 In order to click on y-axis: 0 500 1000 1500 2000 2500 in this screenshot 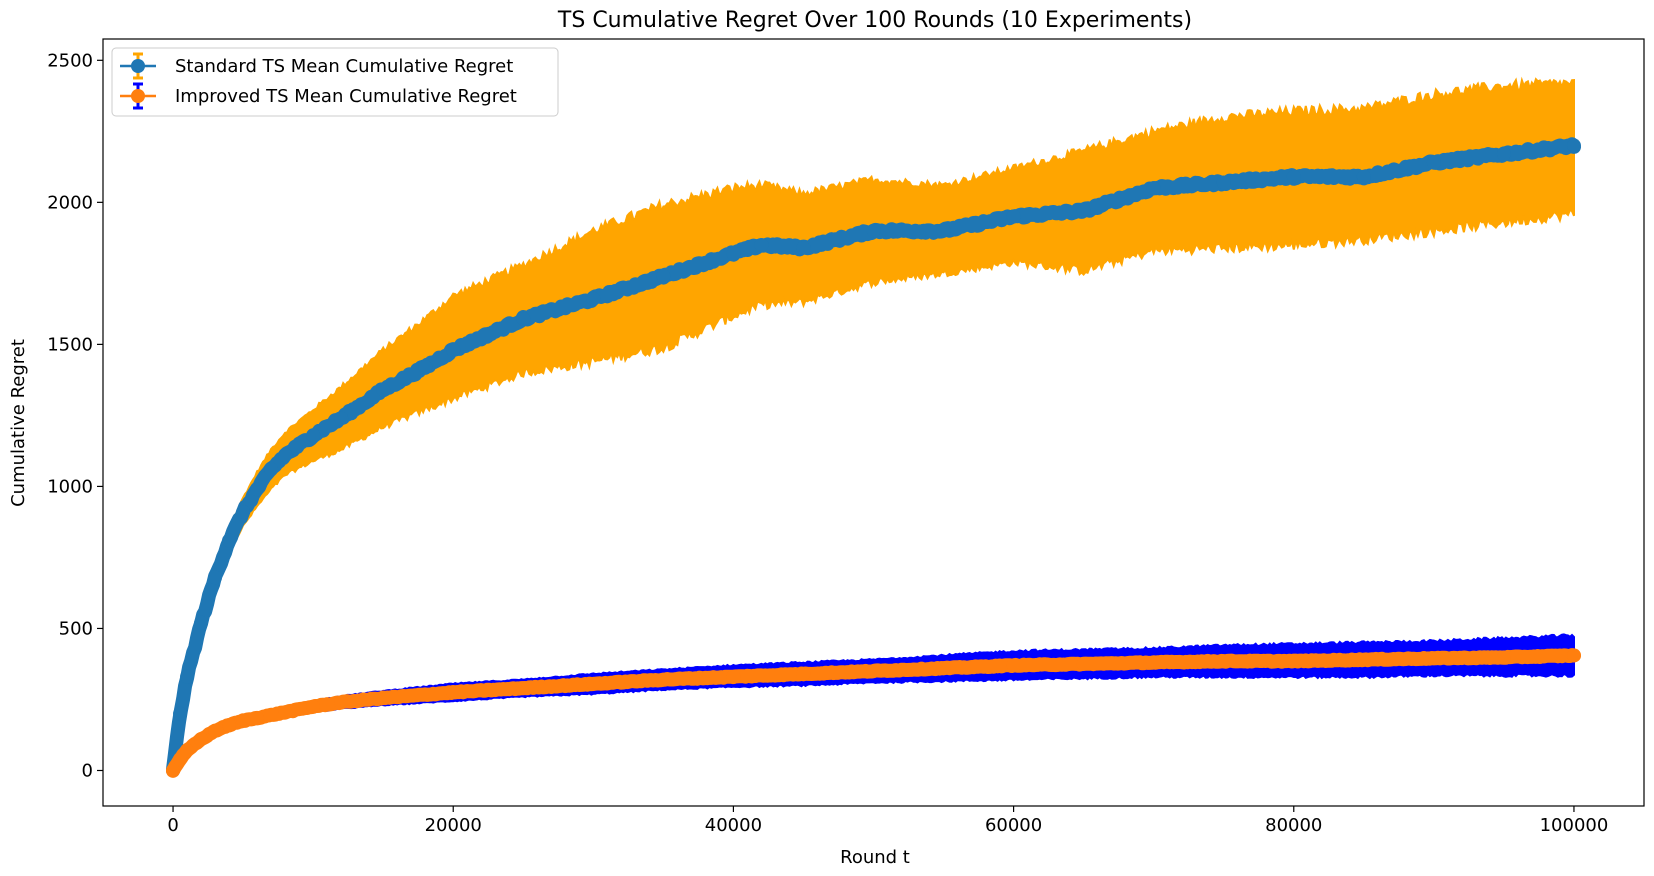, I will do `click(75, 415)`.